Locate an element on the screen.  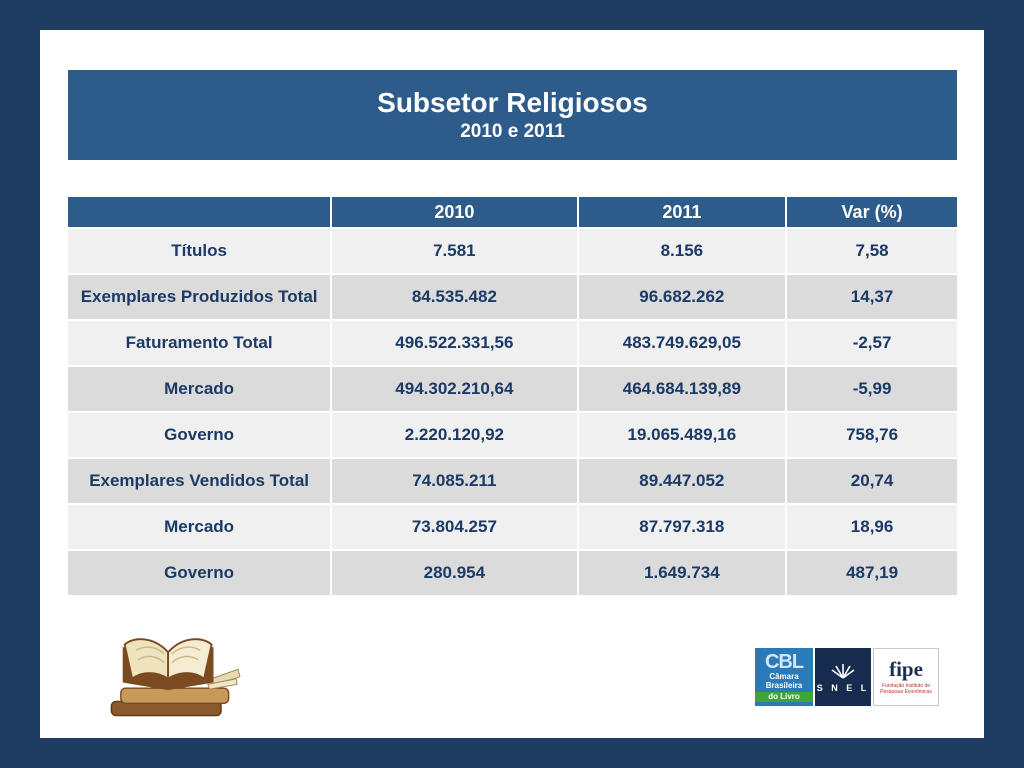
row-label: Faturamento Total is located at coordinates (199, 343).